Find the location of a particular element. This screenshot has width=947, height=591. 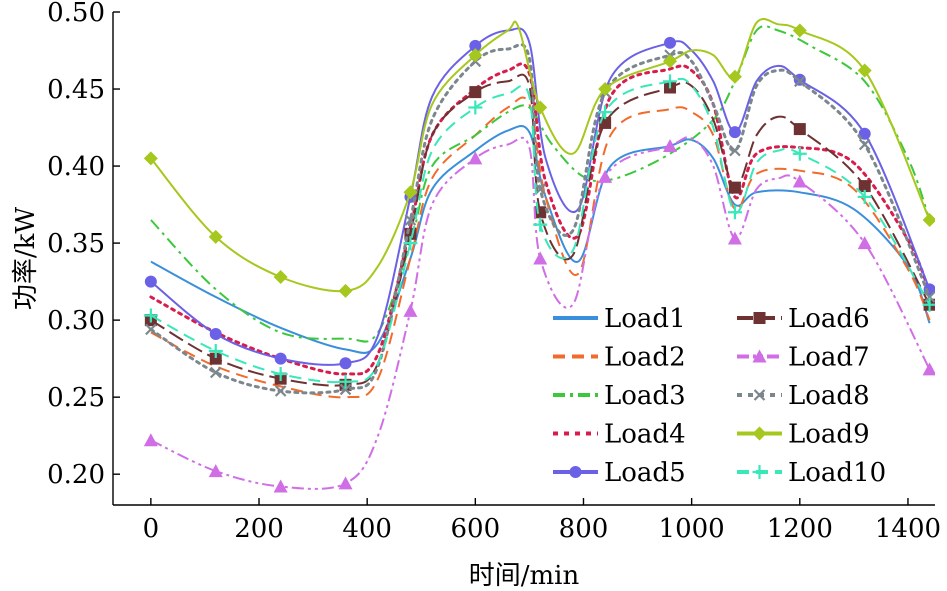

x-tick-label: 400 is located at coordinates (367, 529).